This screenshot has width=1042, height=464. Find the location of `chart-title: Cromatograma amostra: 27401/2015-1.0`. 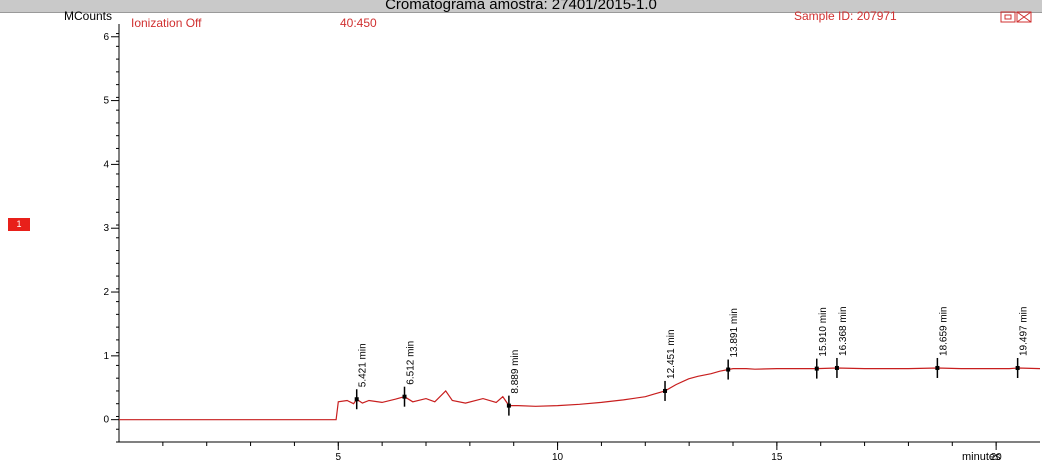

chart-title: Cromatograma amostra: 27401/2015-1.0 is located at coordinates (521, 6).